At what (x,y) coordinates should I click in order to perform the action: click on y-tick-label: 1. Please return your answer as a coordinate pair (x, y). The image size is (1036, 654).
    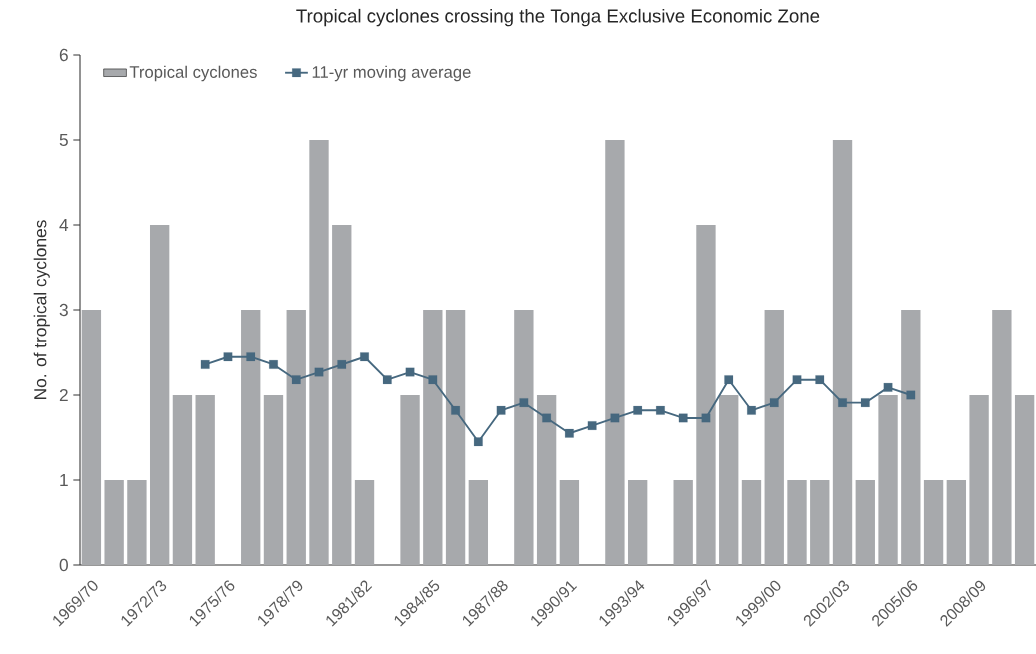
    Looking at the image, I should click on (64, 480).